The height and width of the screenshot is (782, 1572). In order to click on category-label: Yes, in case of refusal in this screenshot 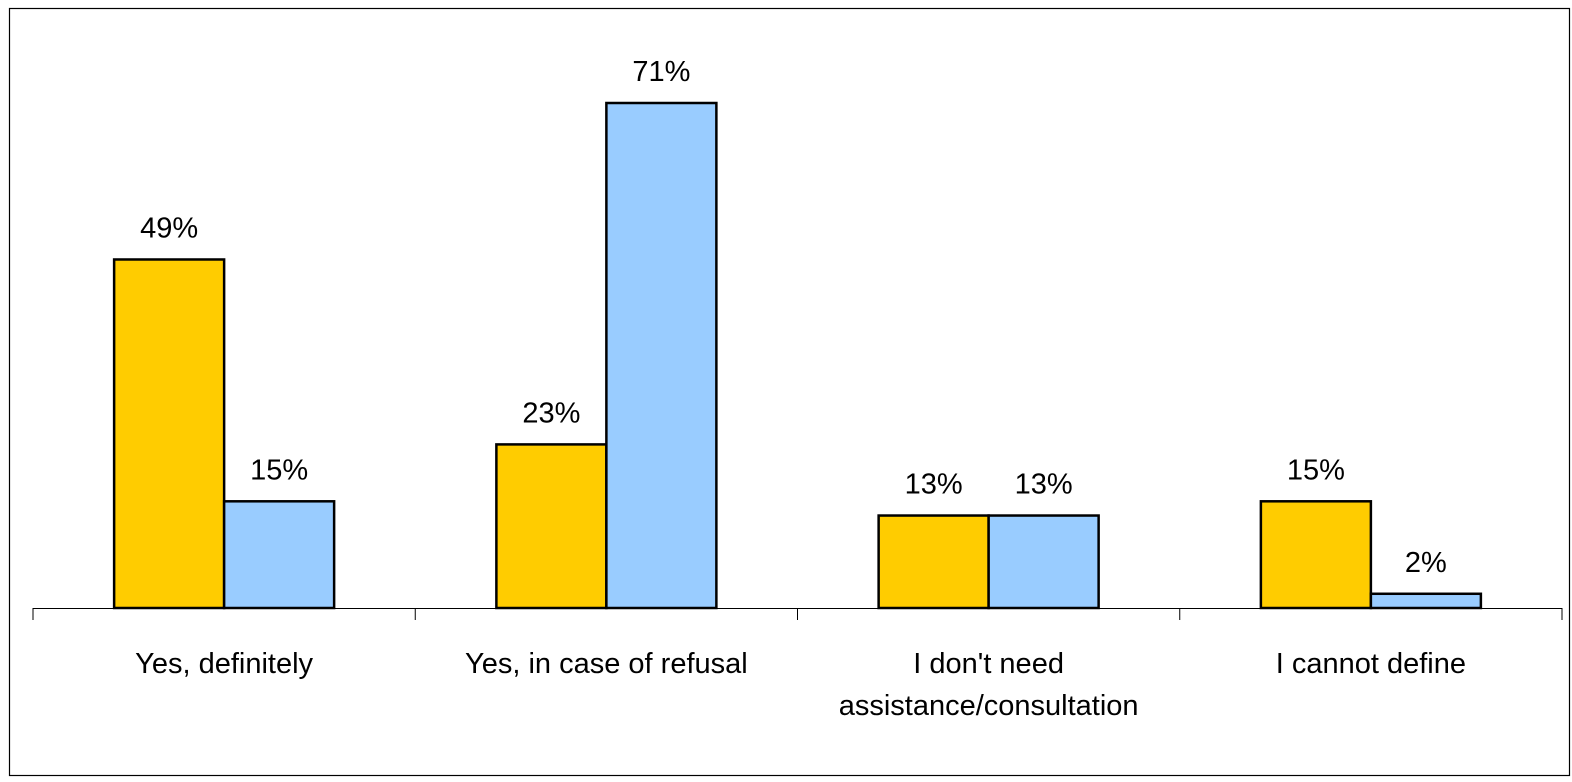, I will do `click(606, 664)`.